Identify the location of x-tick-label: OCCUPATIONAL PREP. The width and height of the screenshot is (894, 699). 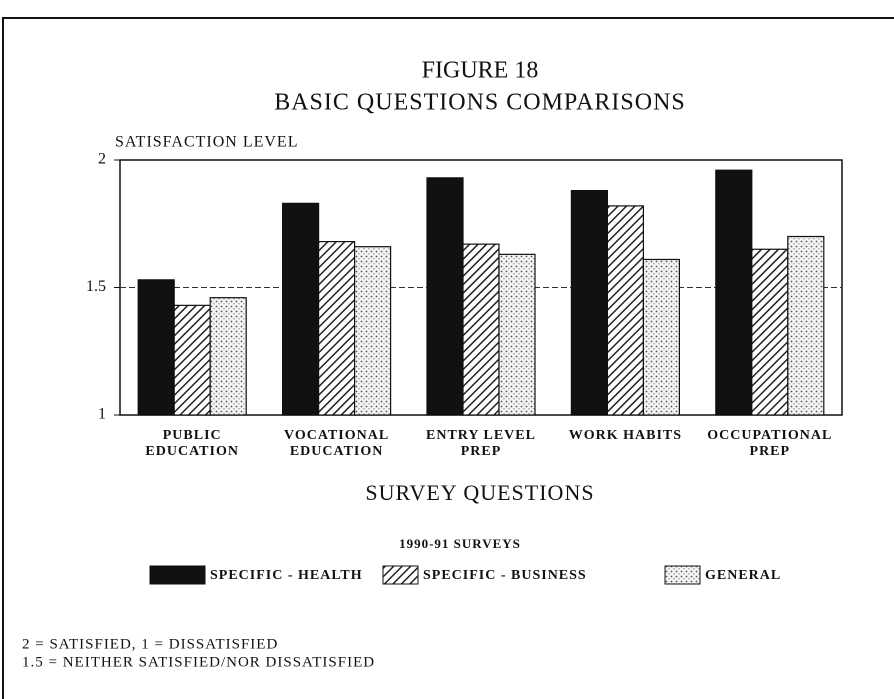
(770, 443).